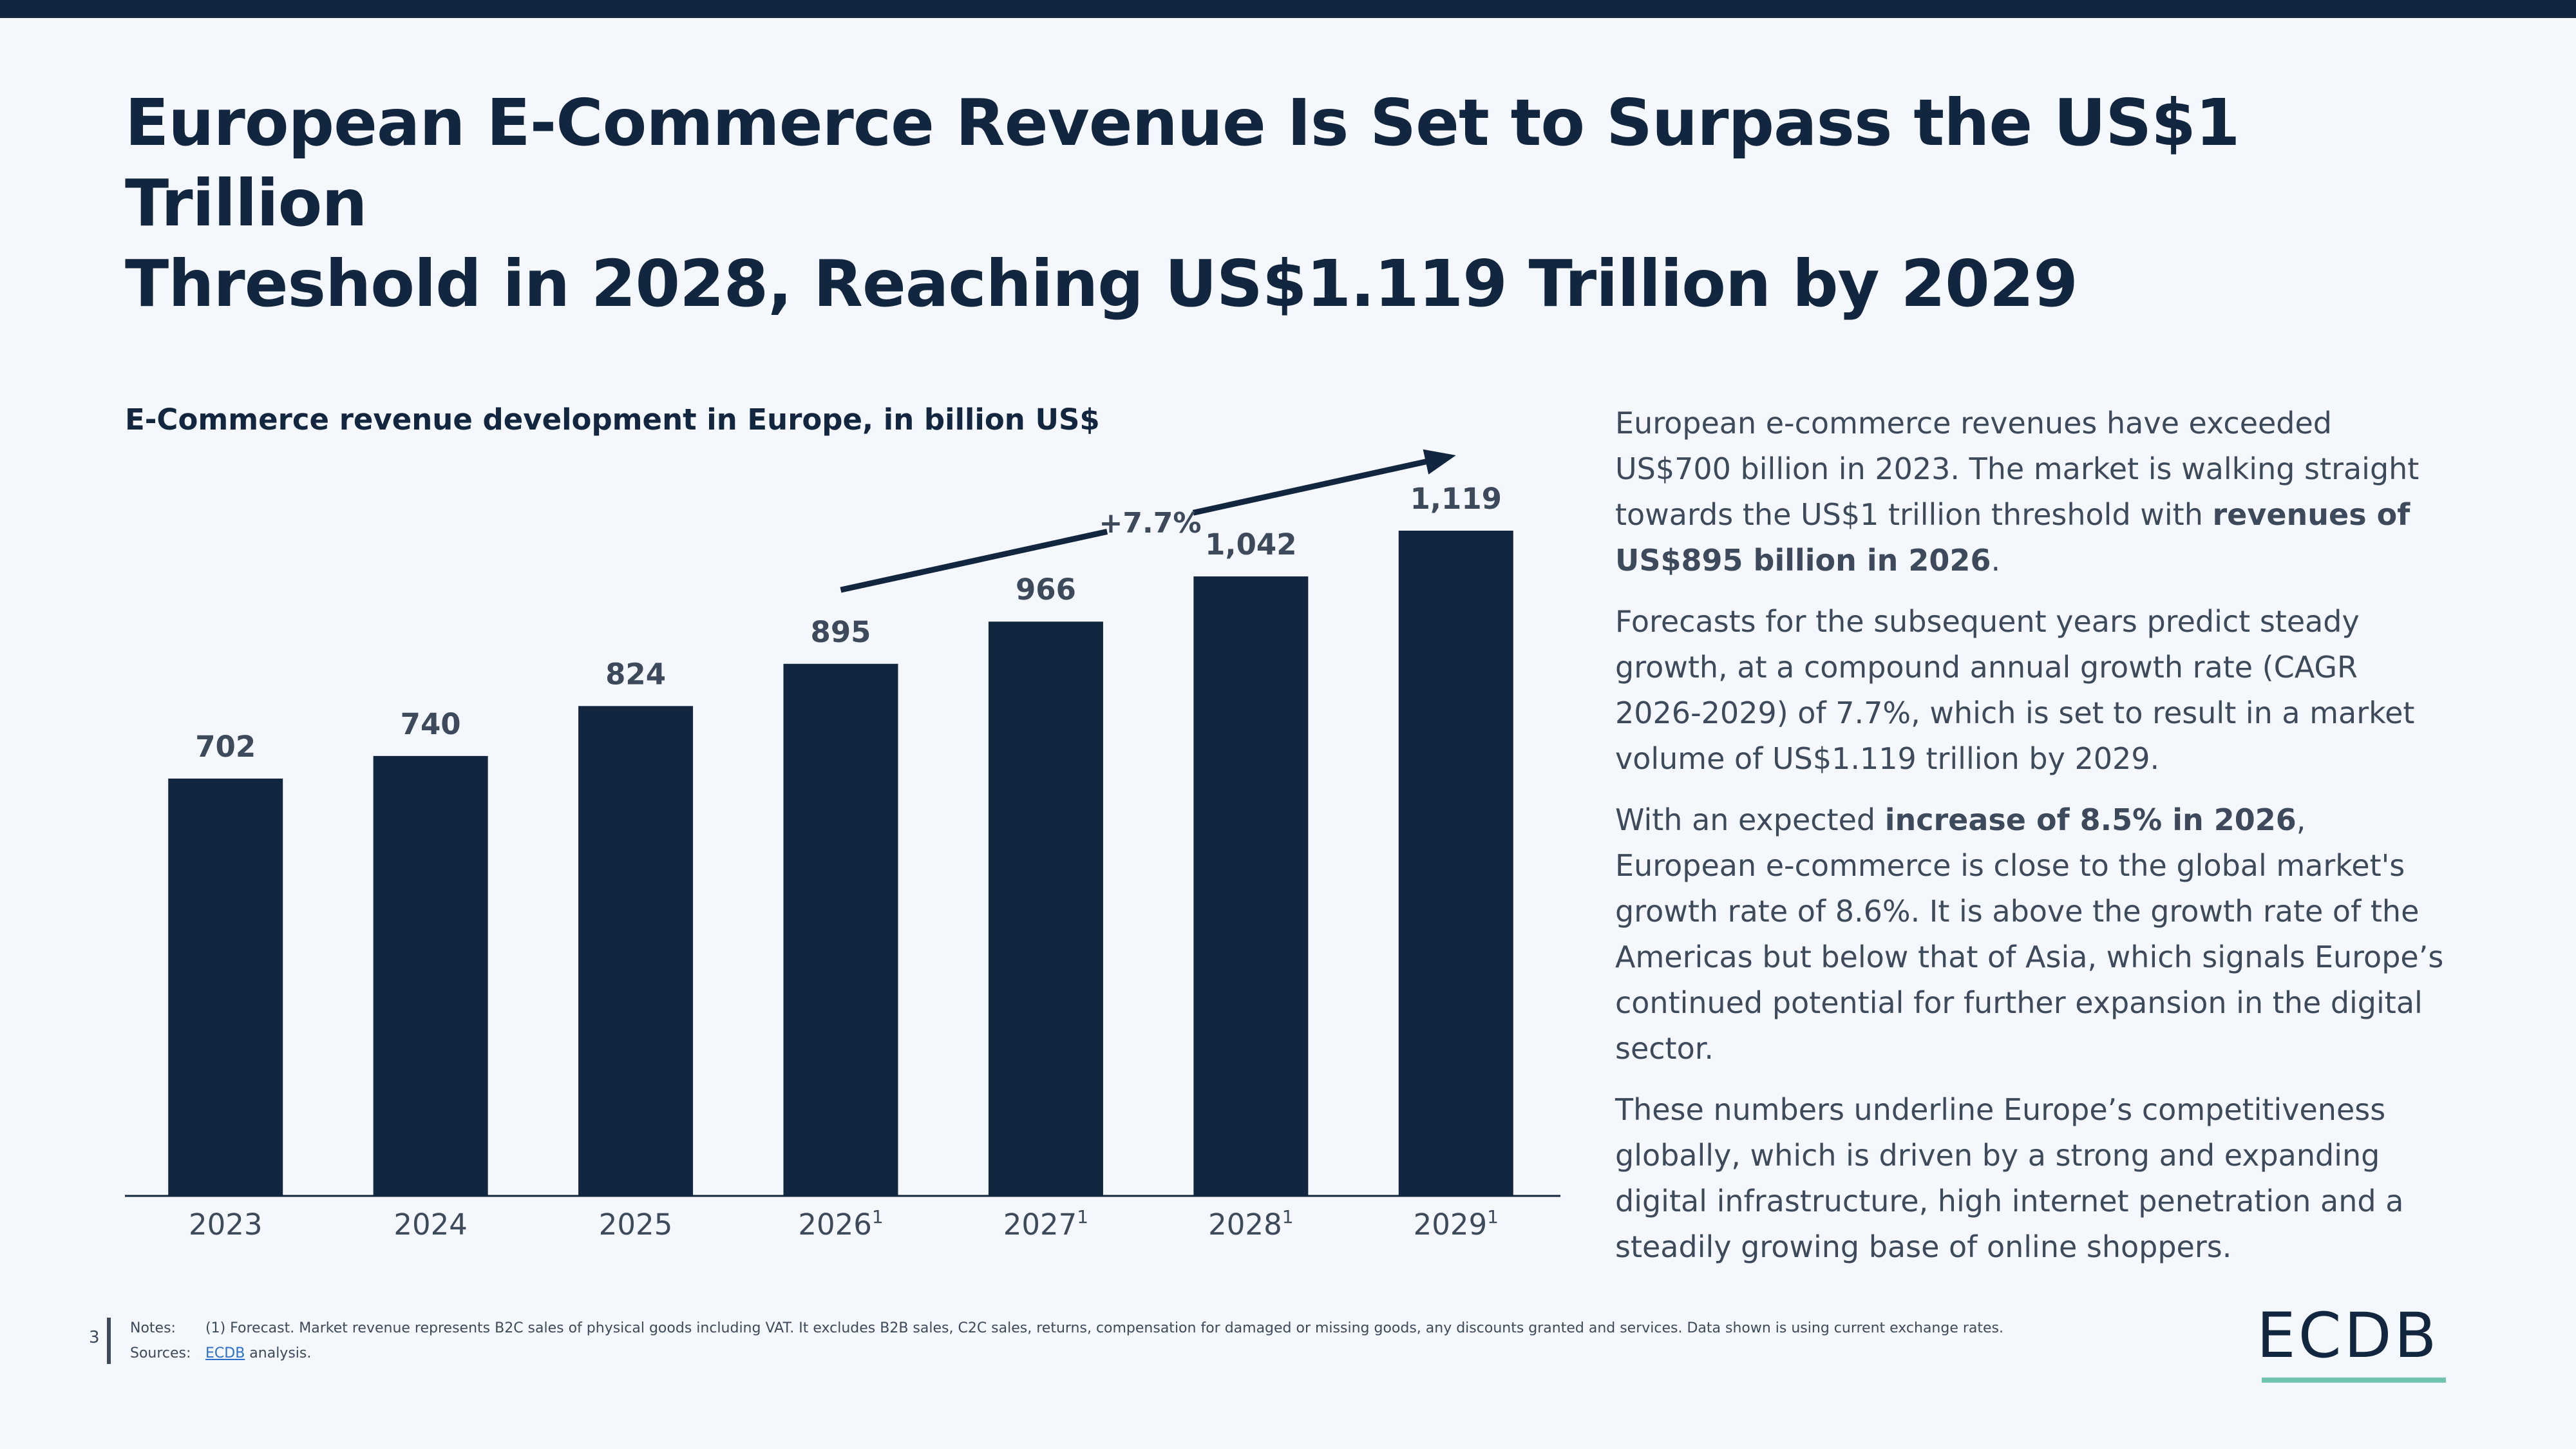 The height and width of the screenshot is (1449, 2576). Describe the element at coordinates (1045, 909) in the screenshot. I see `bar-2027` at that location.